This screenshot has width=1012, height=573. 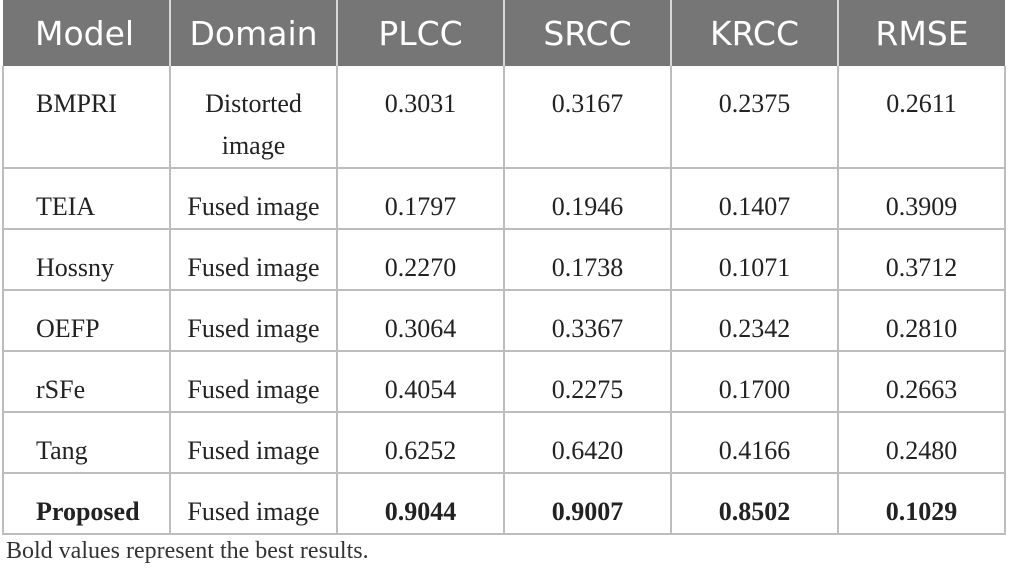 What do you see at coordinates (86, 504) in the screenshot?
I see `table-cell: Proposed` at bounding box center [86, 504].